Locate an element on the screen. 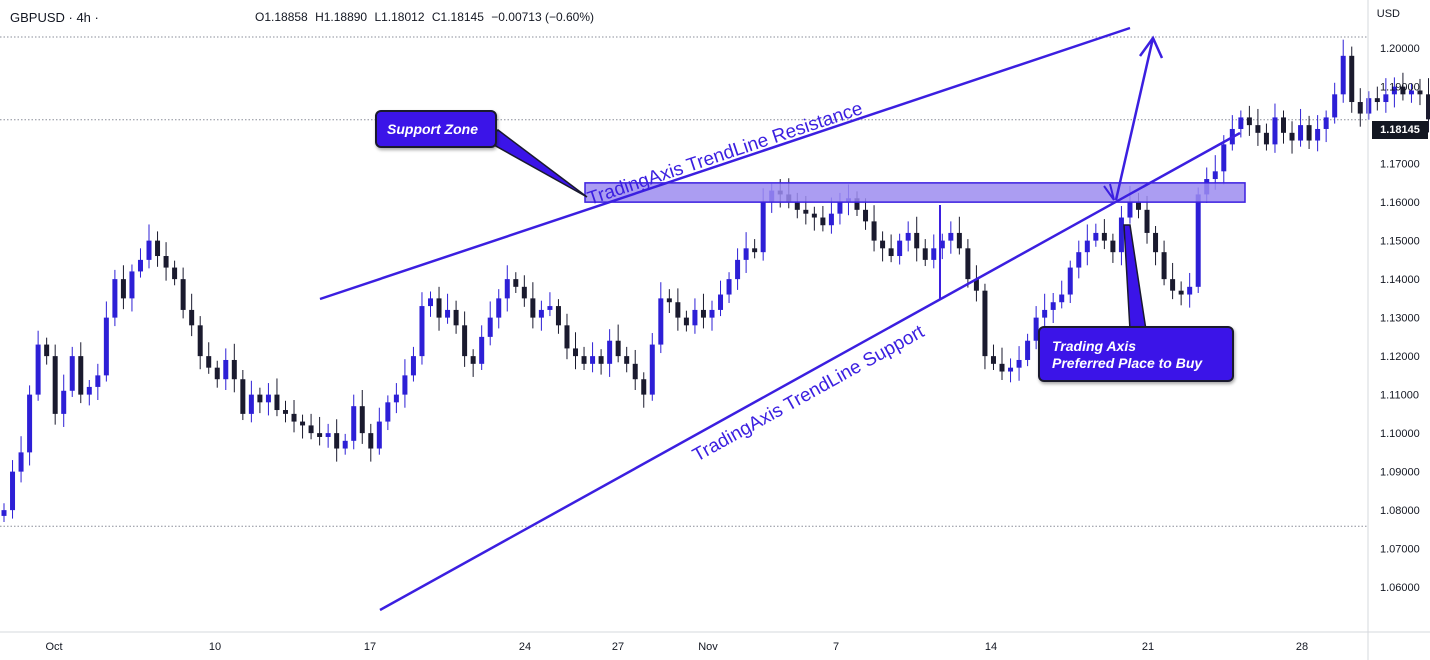 The width and height of the screenshot is (1430, 660). symbol-label: GBPUSD · 4h · is located at coordinates (54, 17).